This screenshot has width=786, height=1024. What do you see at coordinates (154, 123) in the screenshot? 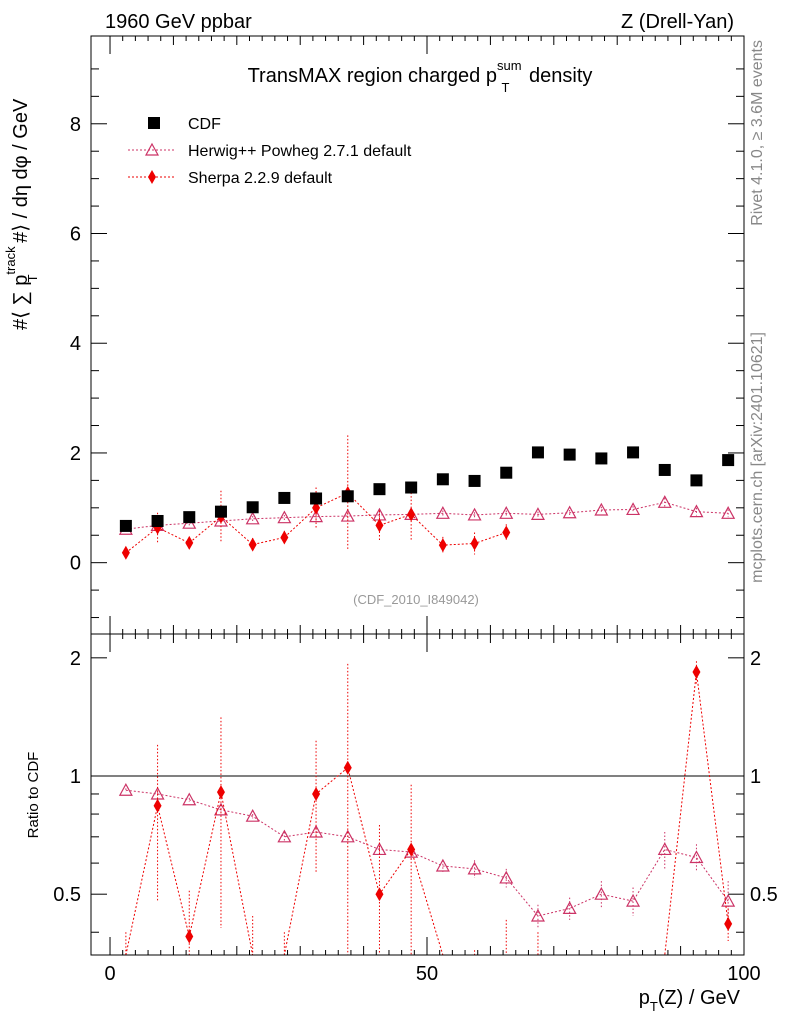
I see `legend-cdf-marker` at bounding box center [154, 123].